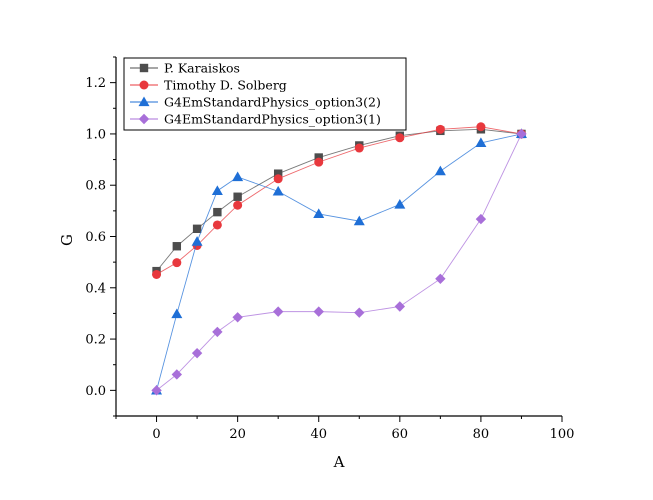  Describe the element at coordinates (95, 340) in the screenshot. I see `y-tick-label: 0.2` at that location.